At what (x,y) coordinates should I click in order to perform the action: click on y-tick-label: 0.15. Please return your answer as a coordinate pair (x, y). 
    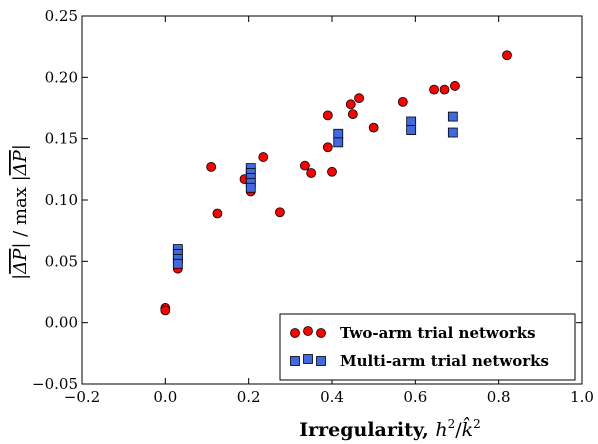
    Looking at the image, I should click on (61, 139).